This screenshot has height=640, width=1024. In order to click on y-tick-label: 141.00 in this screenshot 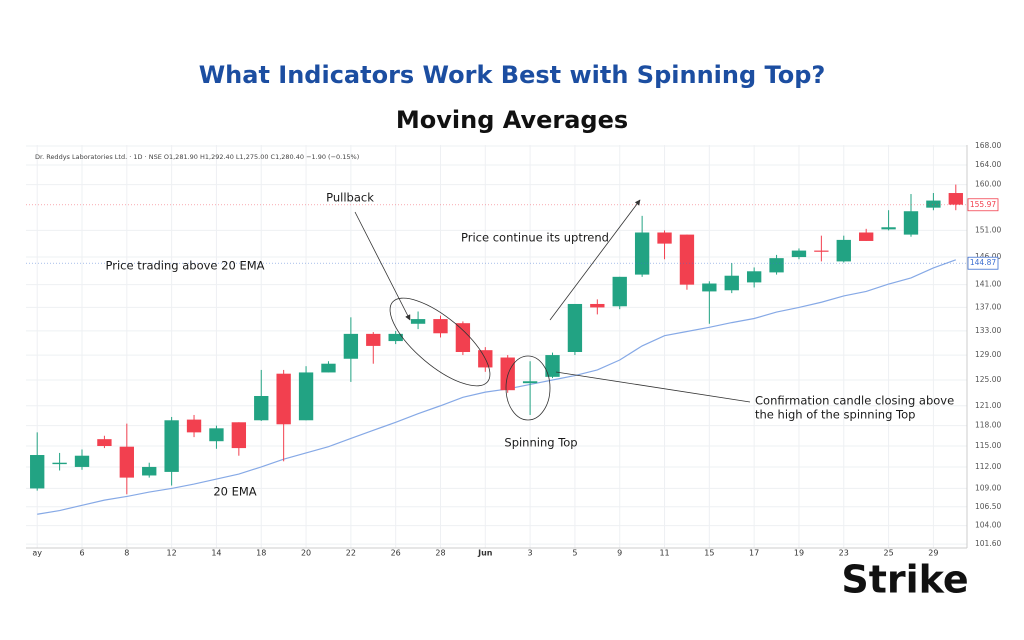, I will do `click(988, 284)`.